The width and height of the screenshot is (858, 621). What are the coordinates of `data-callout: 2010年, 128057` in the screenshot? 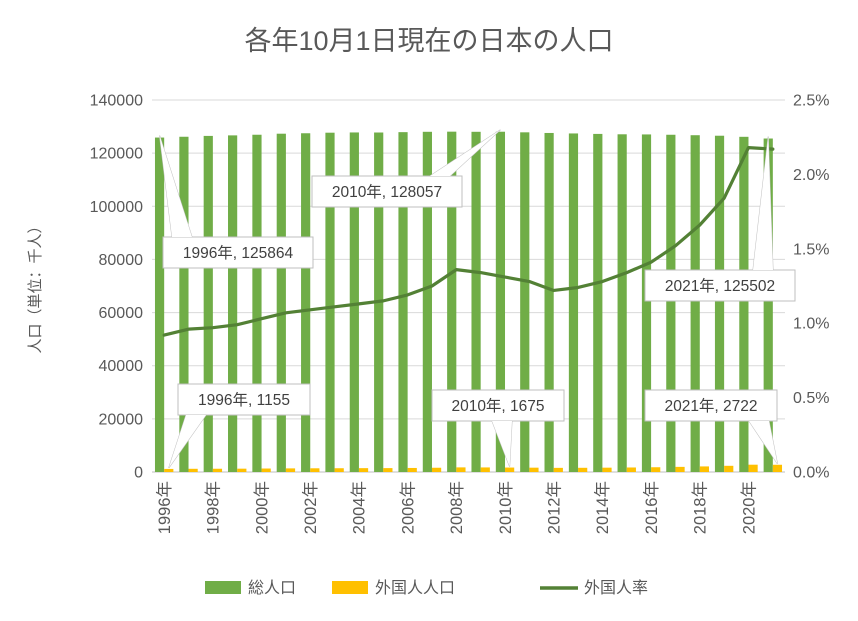 It's located at (406, 168).